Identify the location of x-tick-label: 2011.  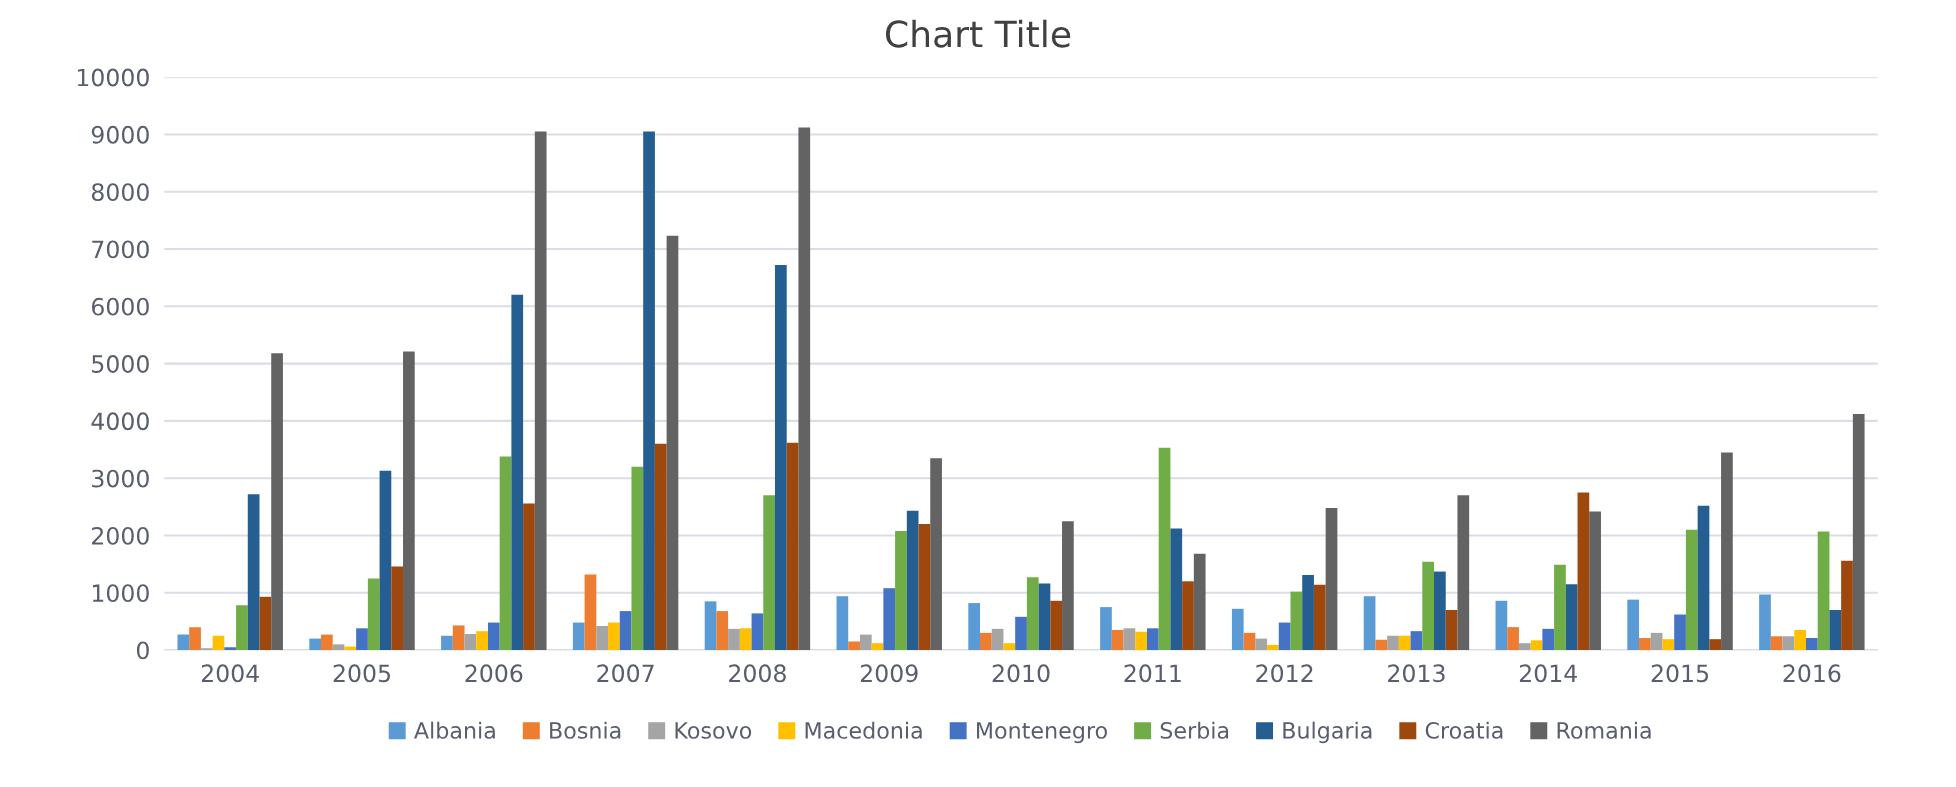
(1152, 673).